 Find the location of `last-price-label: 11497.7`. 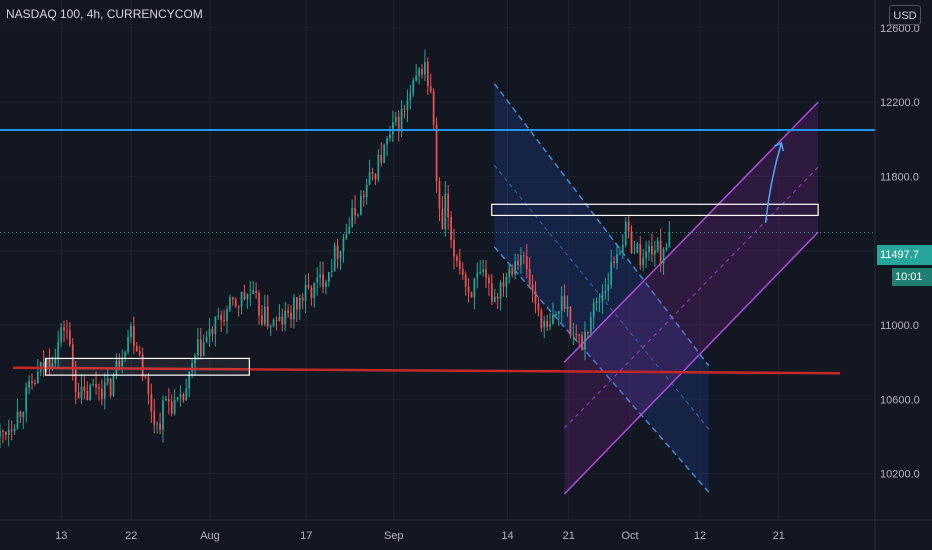

last-price-label: 11497.7 is located at coordinates (904, 255).